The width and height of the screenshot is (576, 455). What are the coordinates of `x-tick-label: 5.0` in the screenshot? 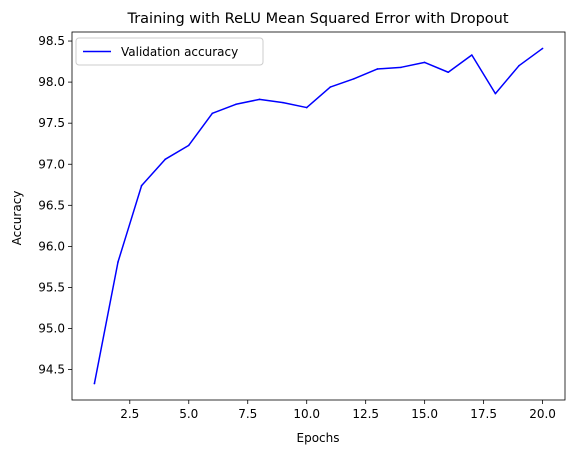 It's located at (188, 414).